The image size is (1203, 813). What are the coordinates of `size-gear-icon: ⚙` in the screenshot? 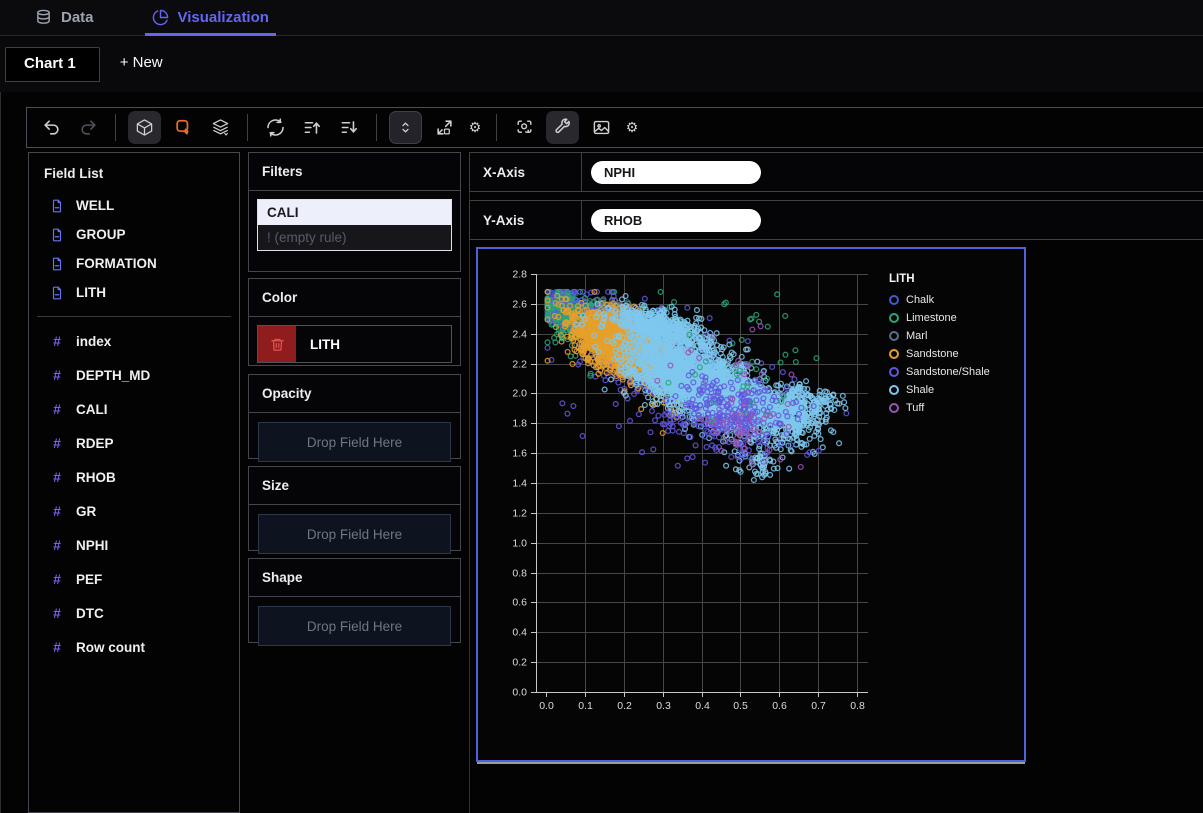 It's located at (475, 127).